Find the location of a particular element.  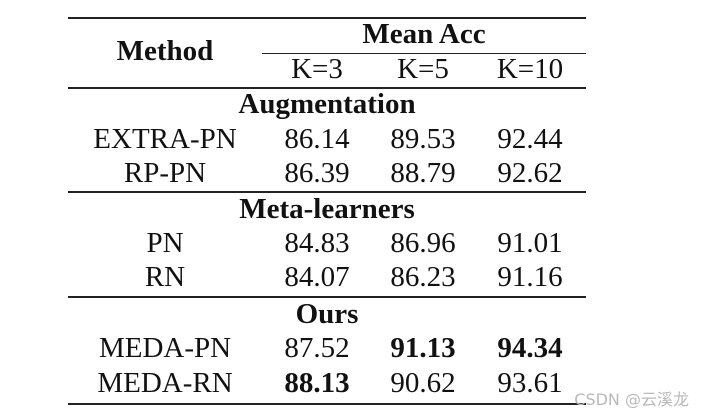

header-rule is located at coordinates (327, 88).